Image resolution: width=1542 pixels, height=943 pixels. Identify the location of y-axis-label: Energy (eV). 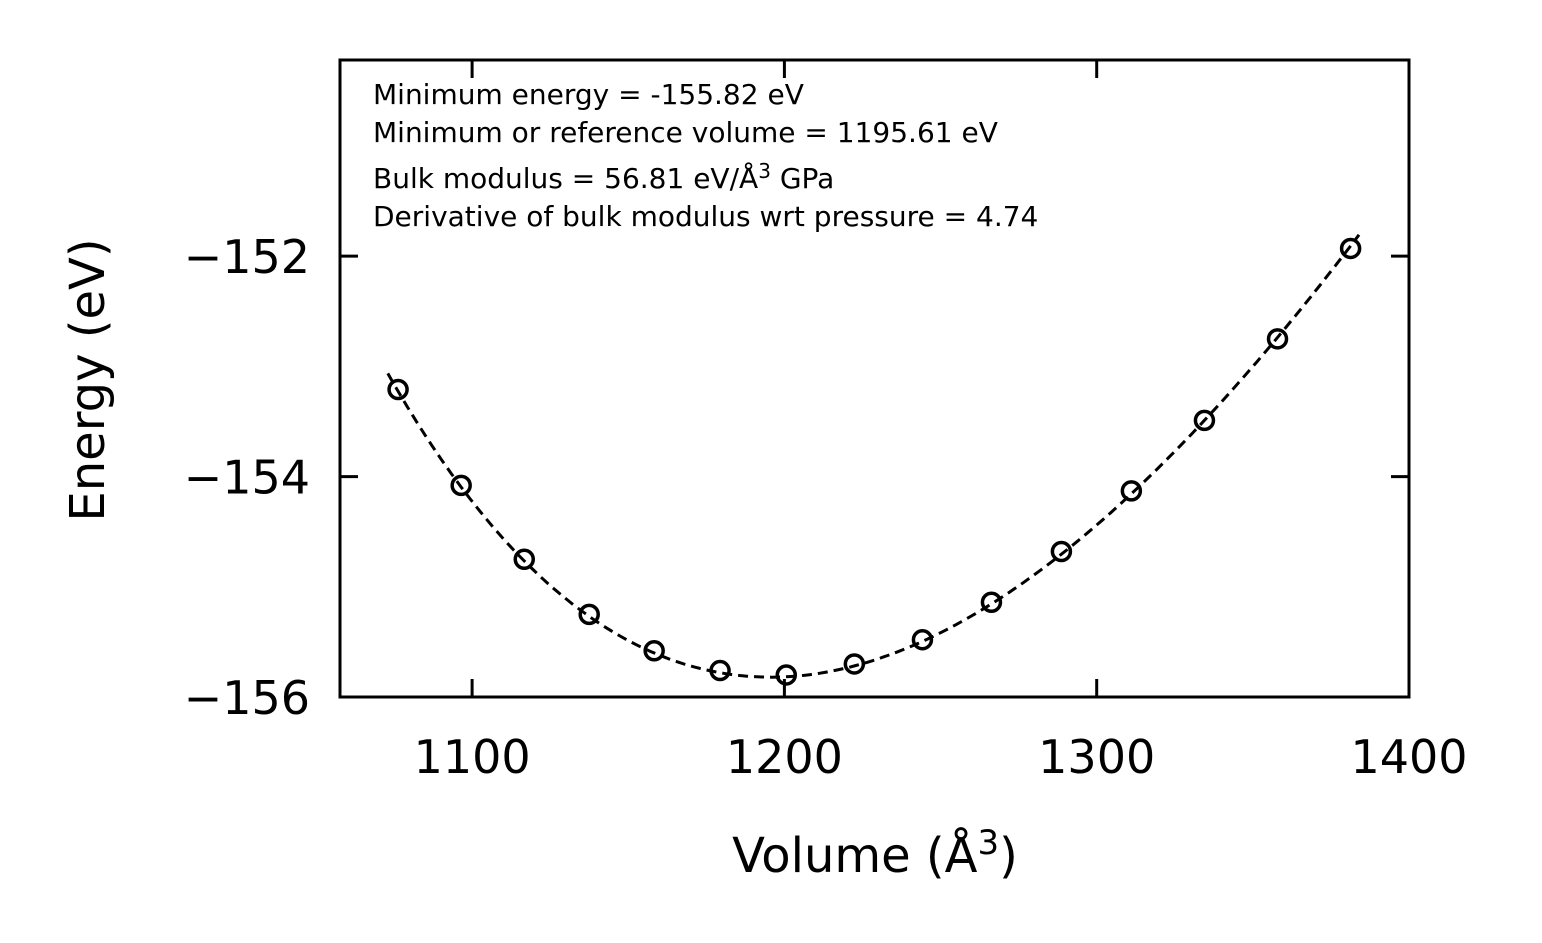
(88, 379).